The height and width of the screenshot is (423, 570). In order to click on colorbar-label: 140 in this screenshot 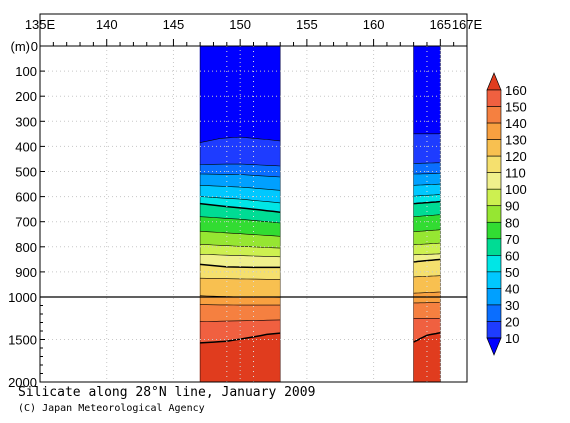, I will do `click(516, 123)`.